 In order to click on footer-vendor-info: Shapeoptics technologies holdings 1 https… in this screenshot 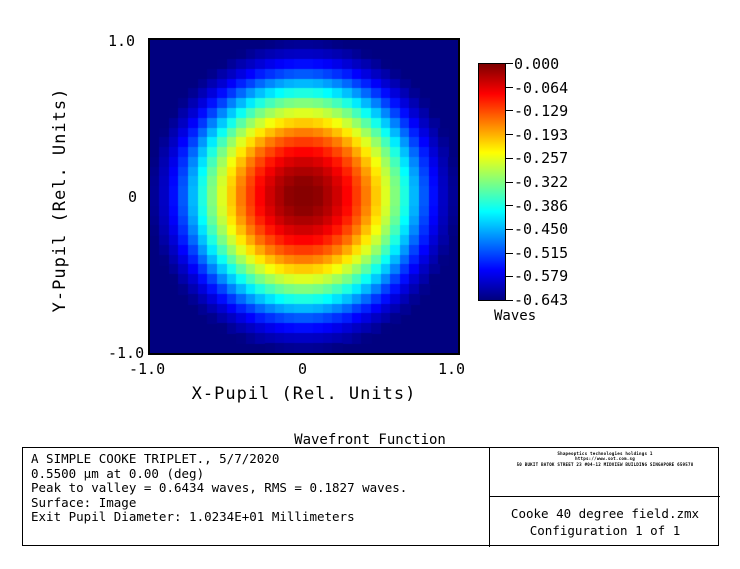, I will do `click(605, 459)`.